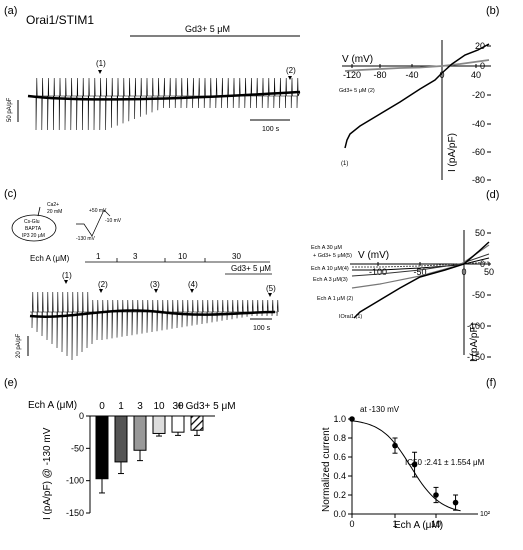 This screenshot has width=523, height=550. I want to click on point-group, so click(404, 463).